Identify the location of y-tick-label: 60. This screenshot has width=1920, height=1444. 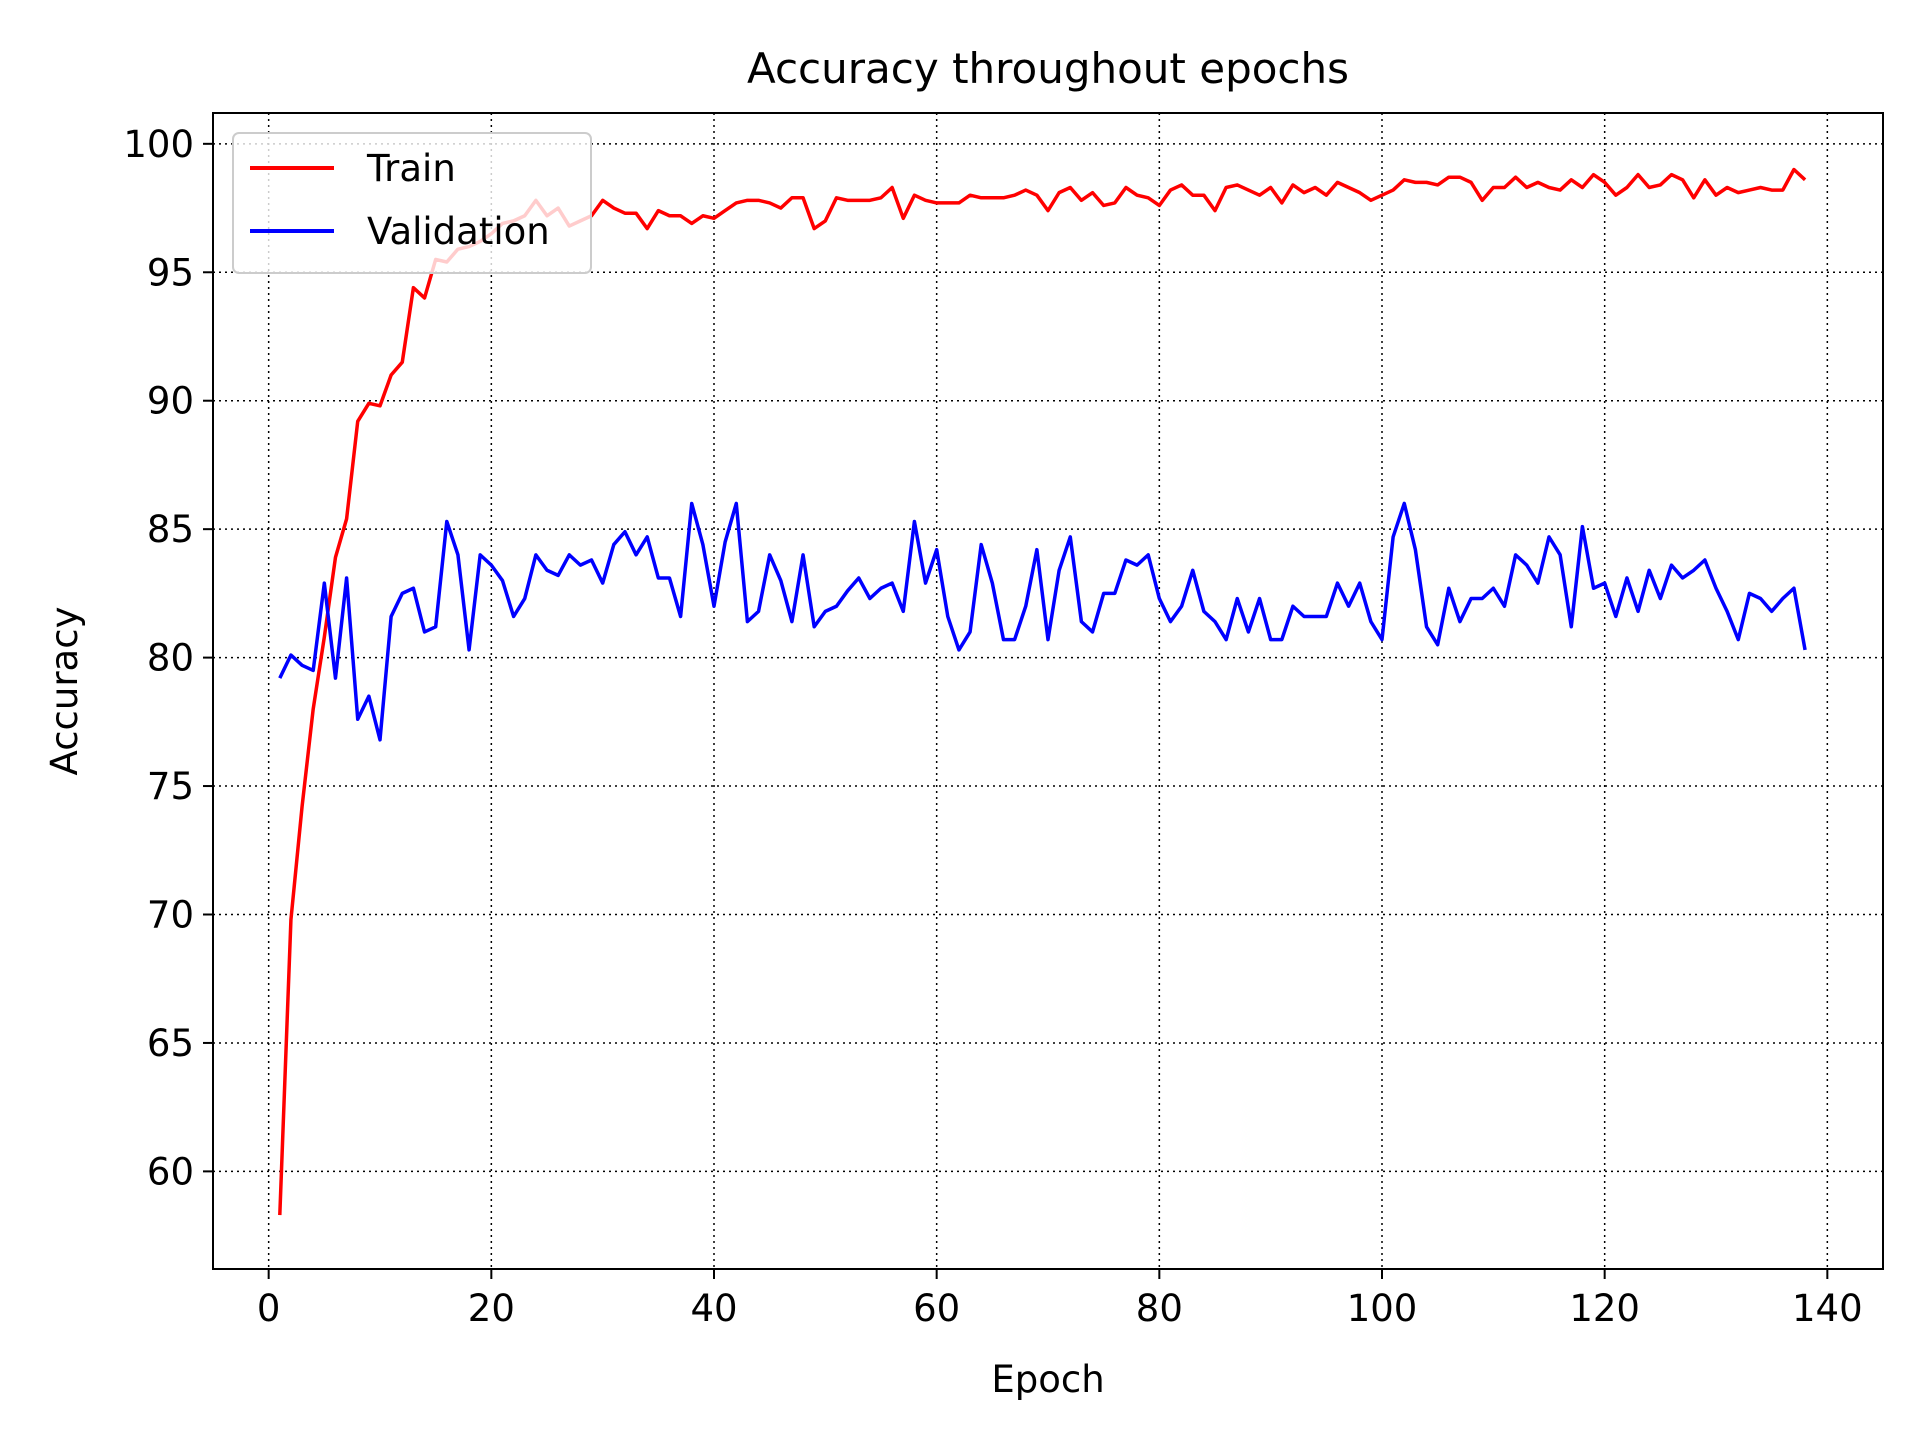
(170, 1171).